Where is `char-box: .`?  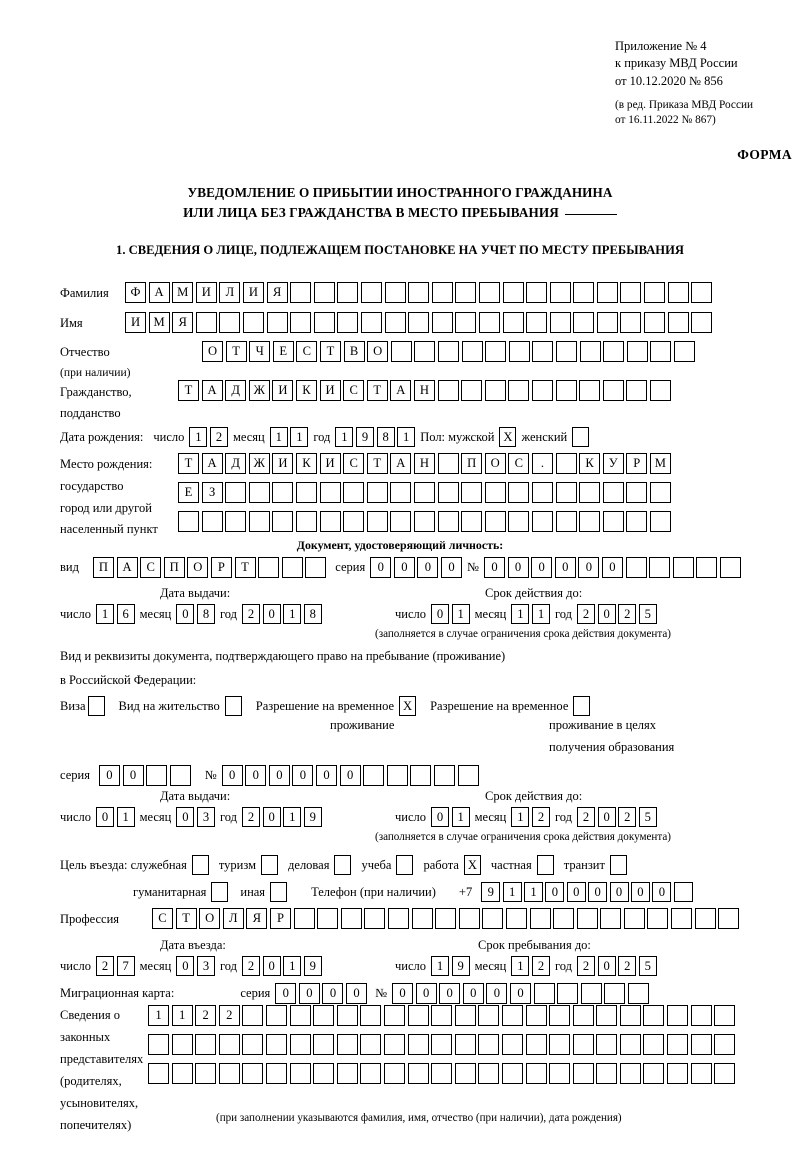 char-box: . is located at coordinates (542, 463).